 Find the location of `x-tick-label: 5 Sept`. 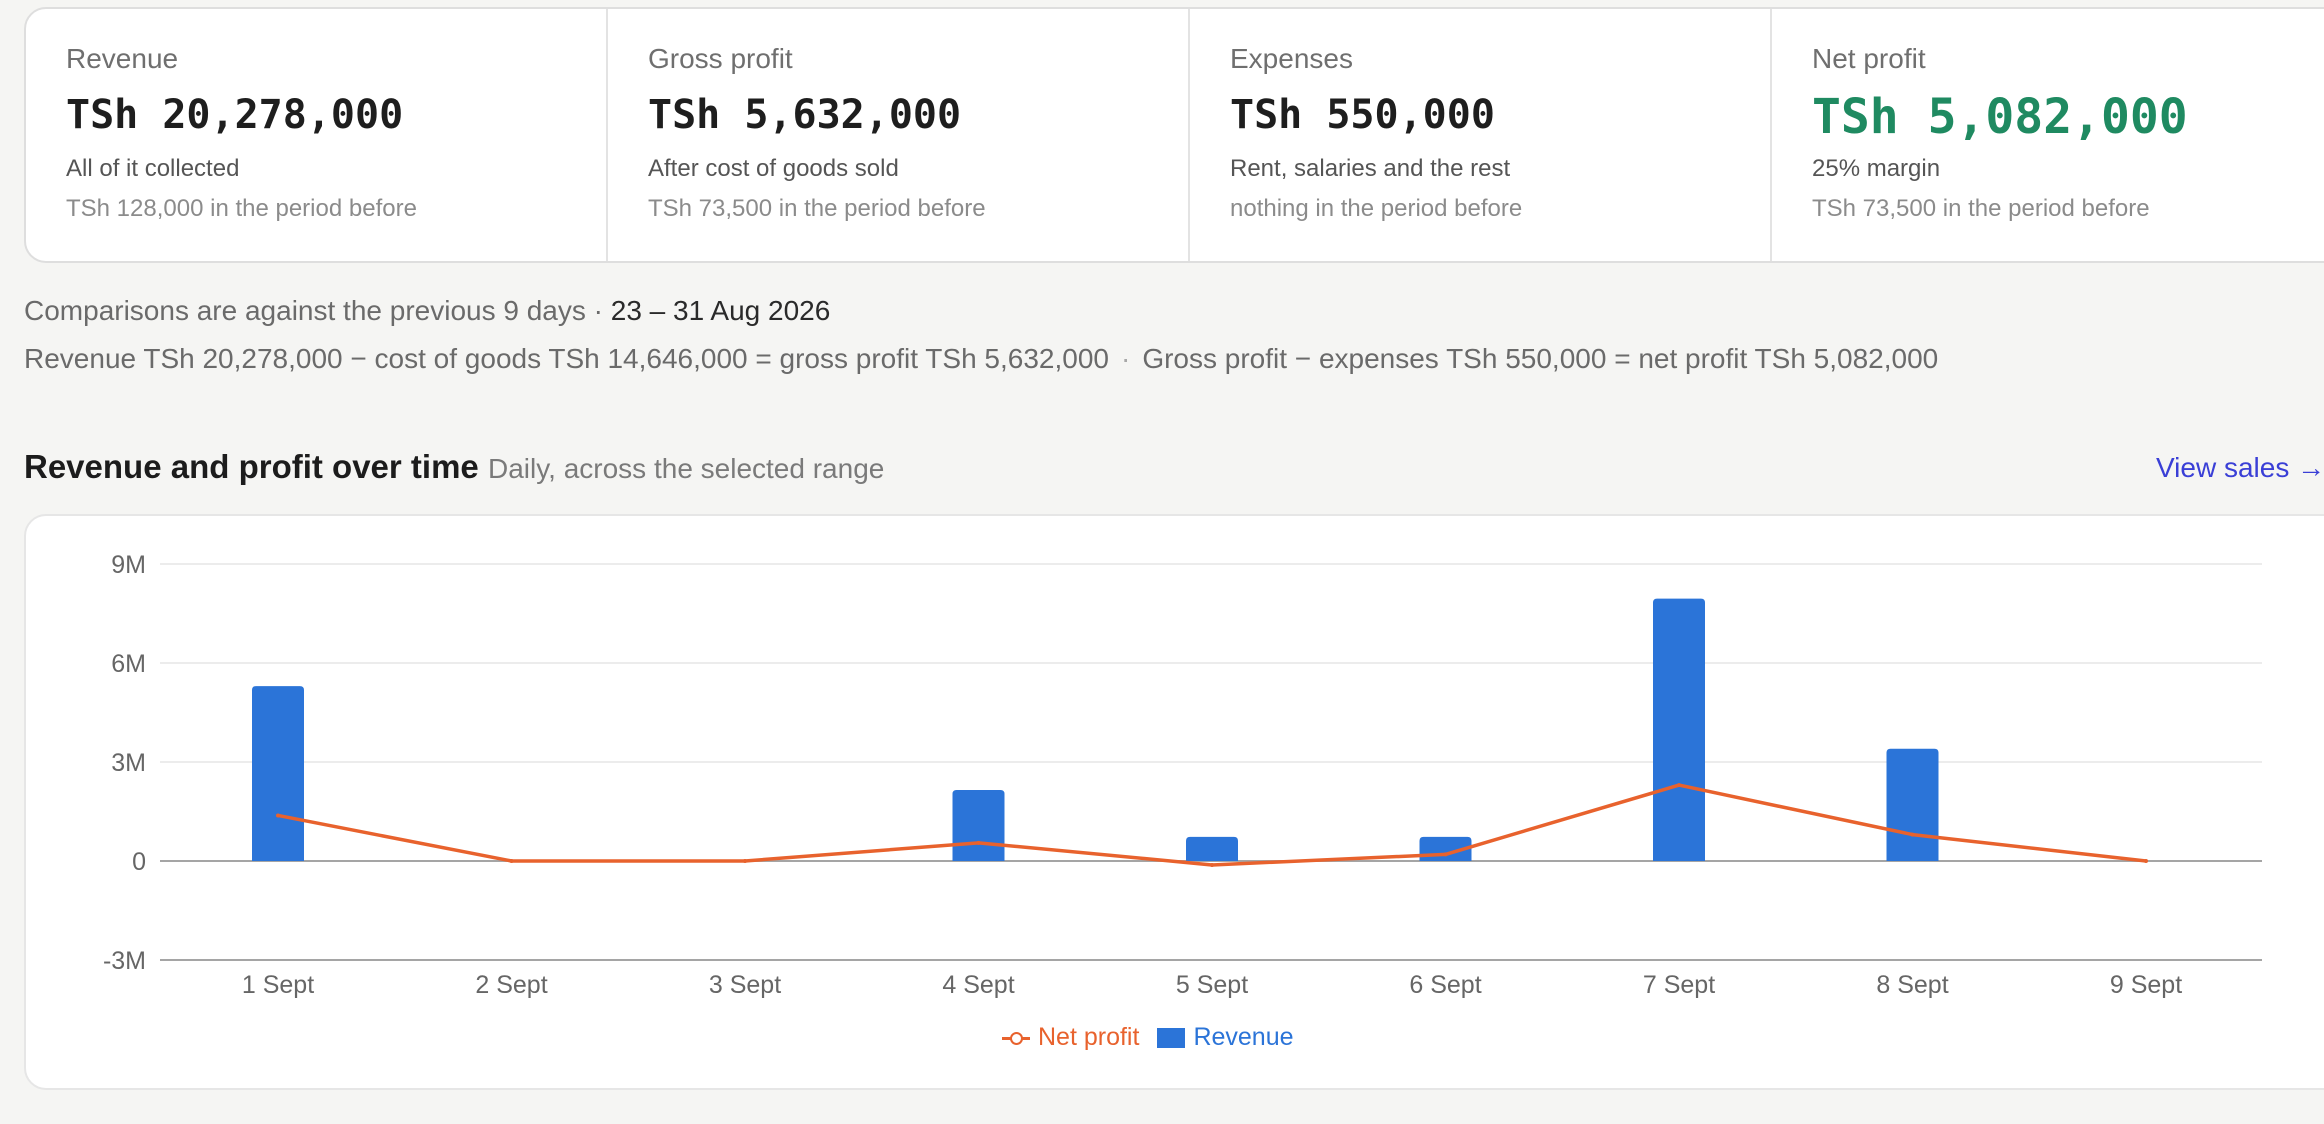

x-tick-label: 5 Sept is located at coordinates (1212, 985).